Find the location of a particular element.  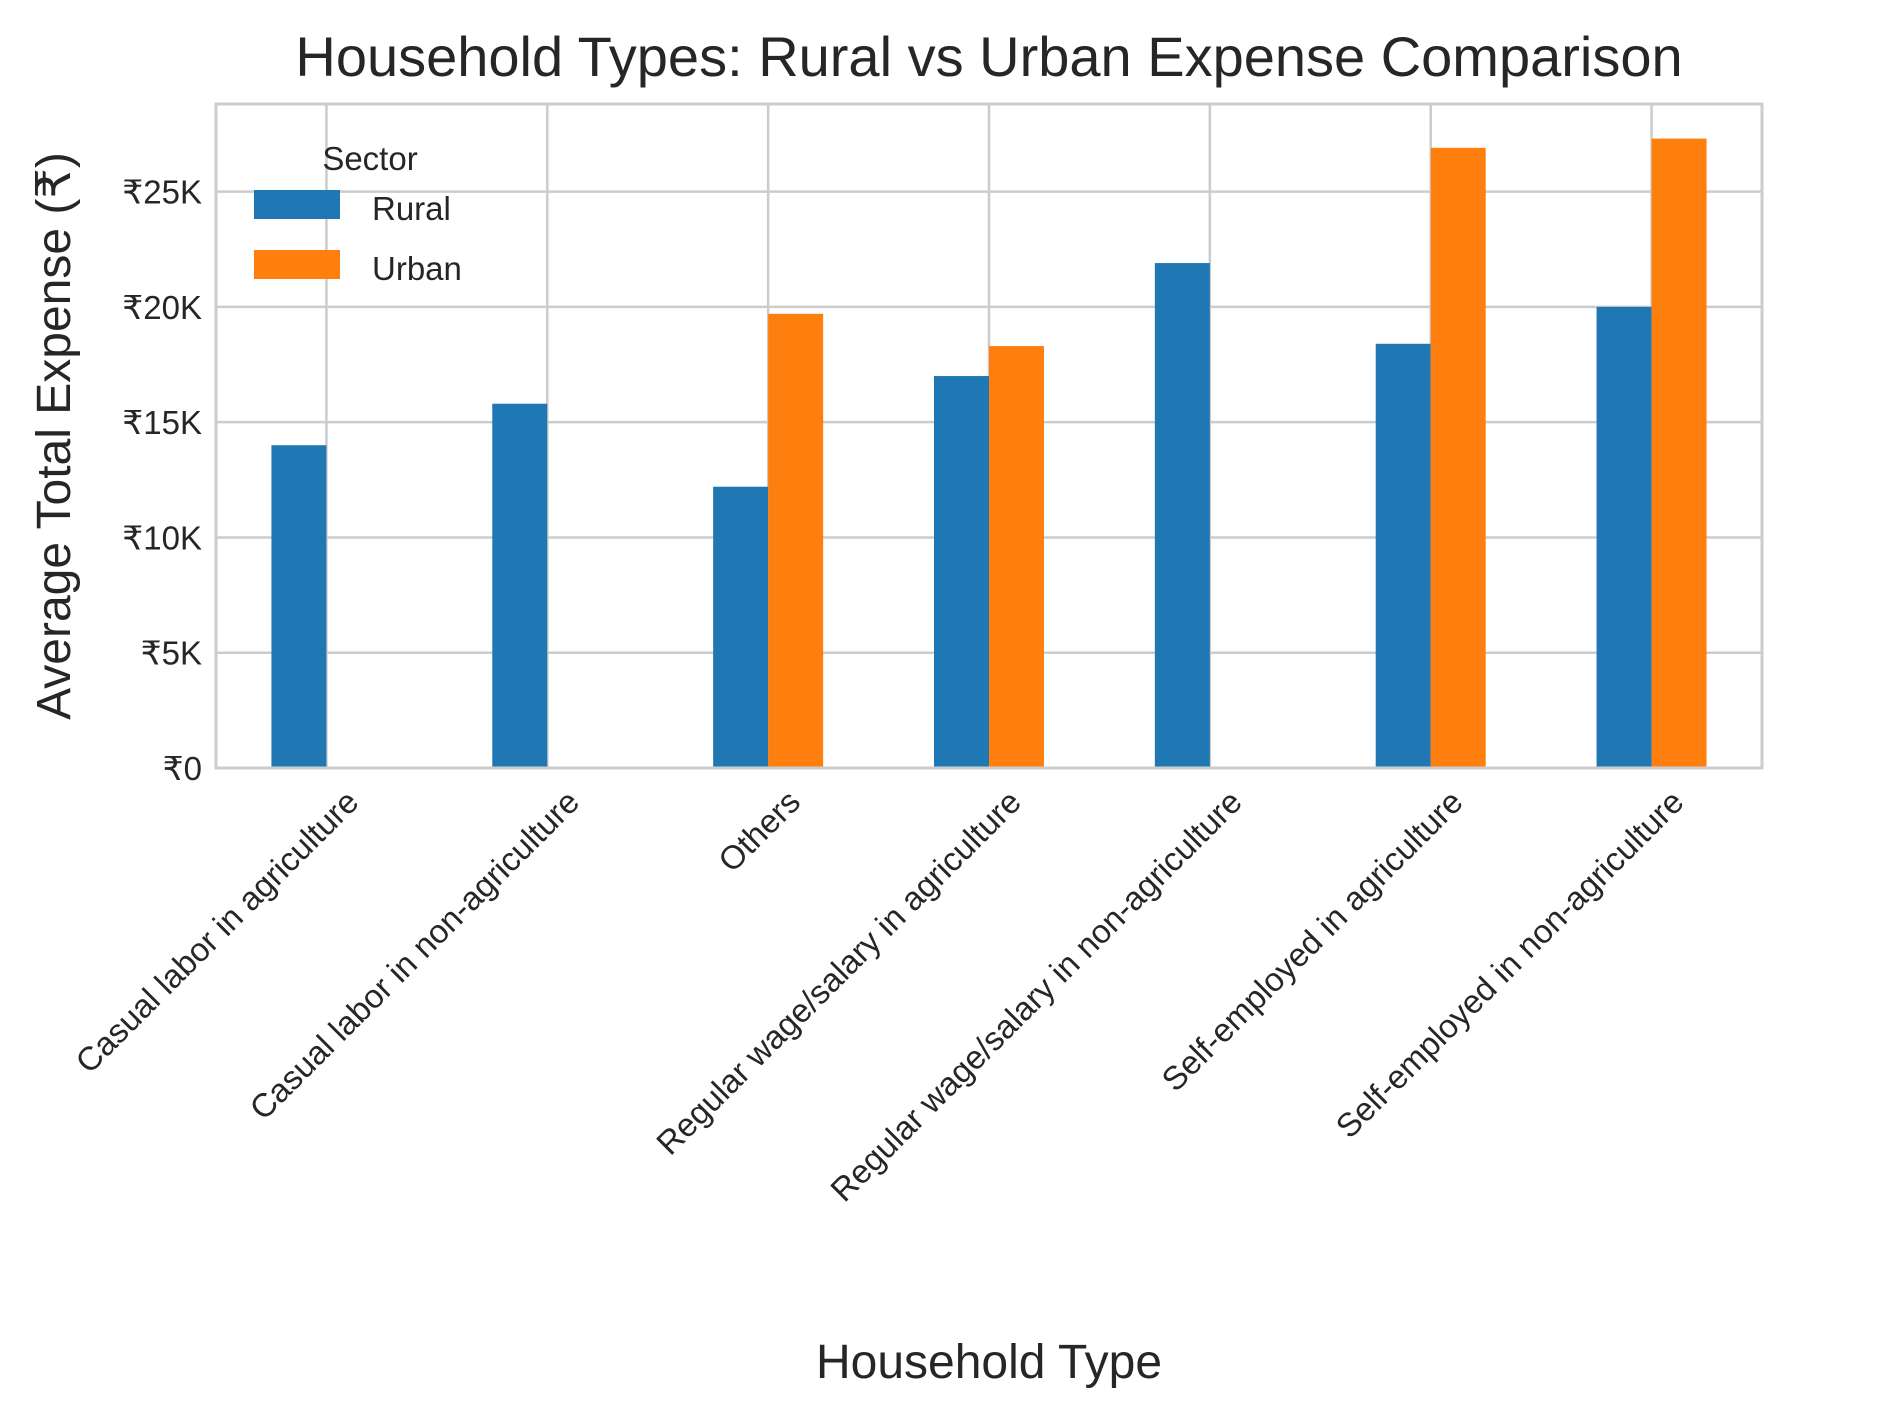

y-tick-label: ₹0 is located at coordinates (182, 768).